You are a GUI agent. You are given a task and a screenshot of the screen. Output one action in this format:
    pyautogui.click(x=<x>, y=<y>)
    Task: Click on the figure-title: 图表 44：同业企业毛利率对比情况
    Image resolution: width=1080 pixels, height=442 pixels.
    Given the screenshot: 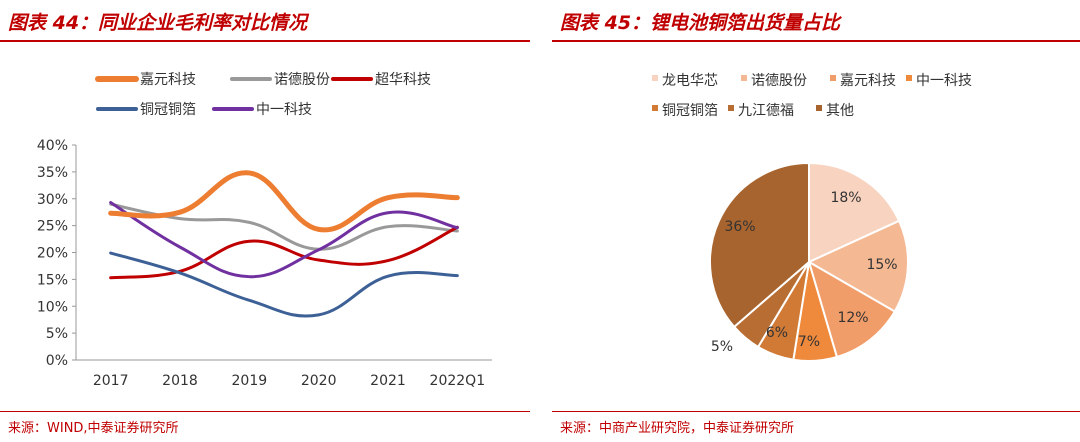 What is the action you would take?
    pyautogui.click(x=158, y=23)
    